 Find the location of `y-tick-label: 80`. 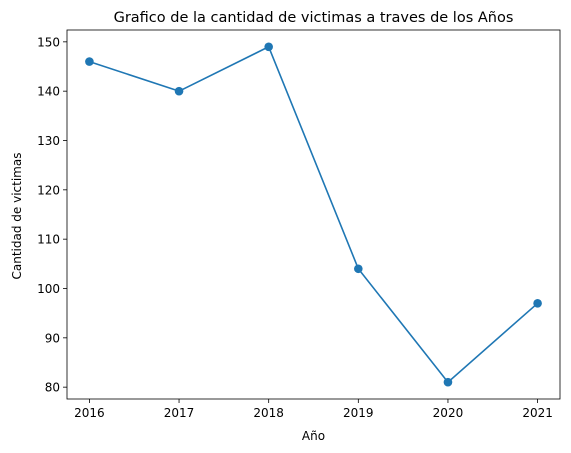

y-tick-label: 80 is located at coordinates (52, 388).